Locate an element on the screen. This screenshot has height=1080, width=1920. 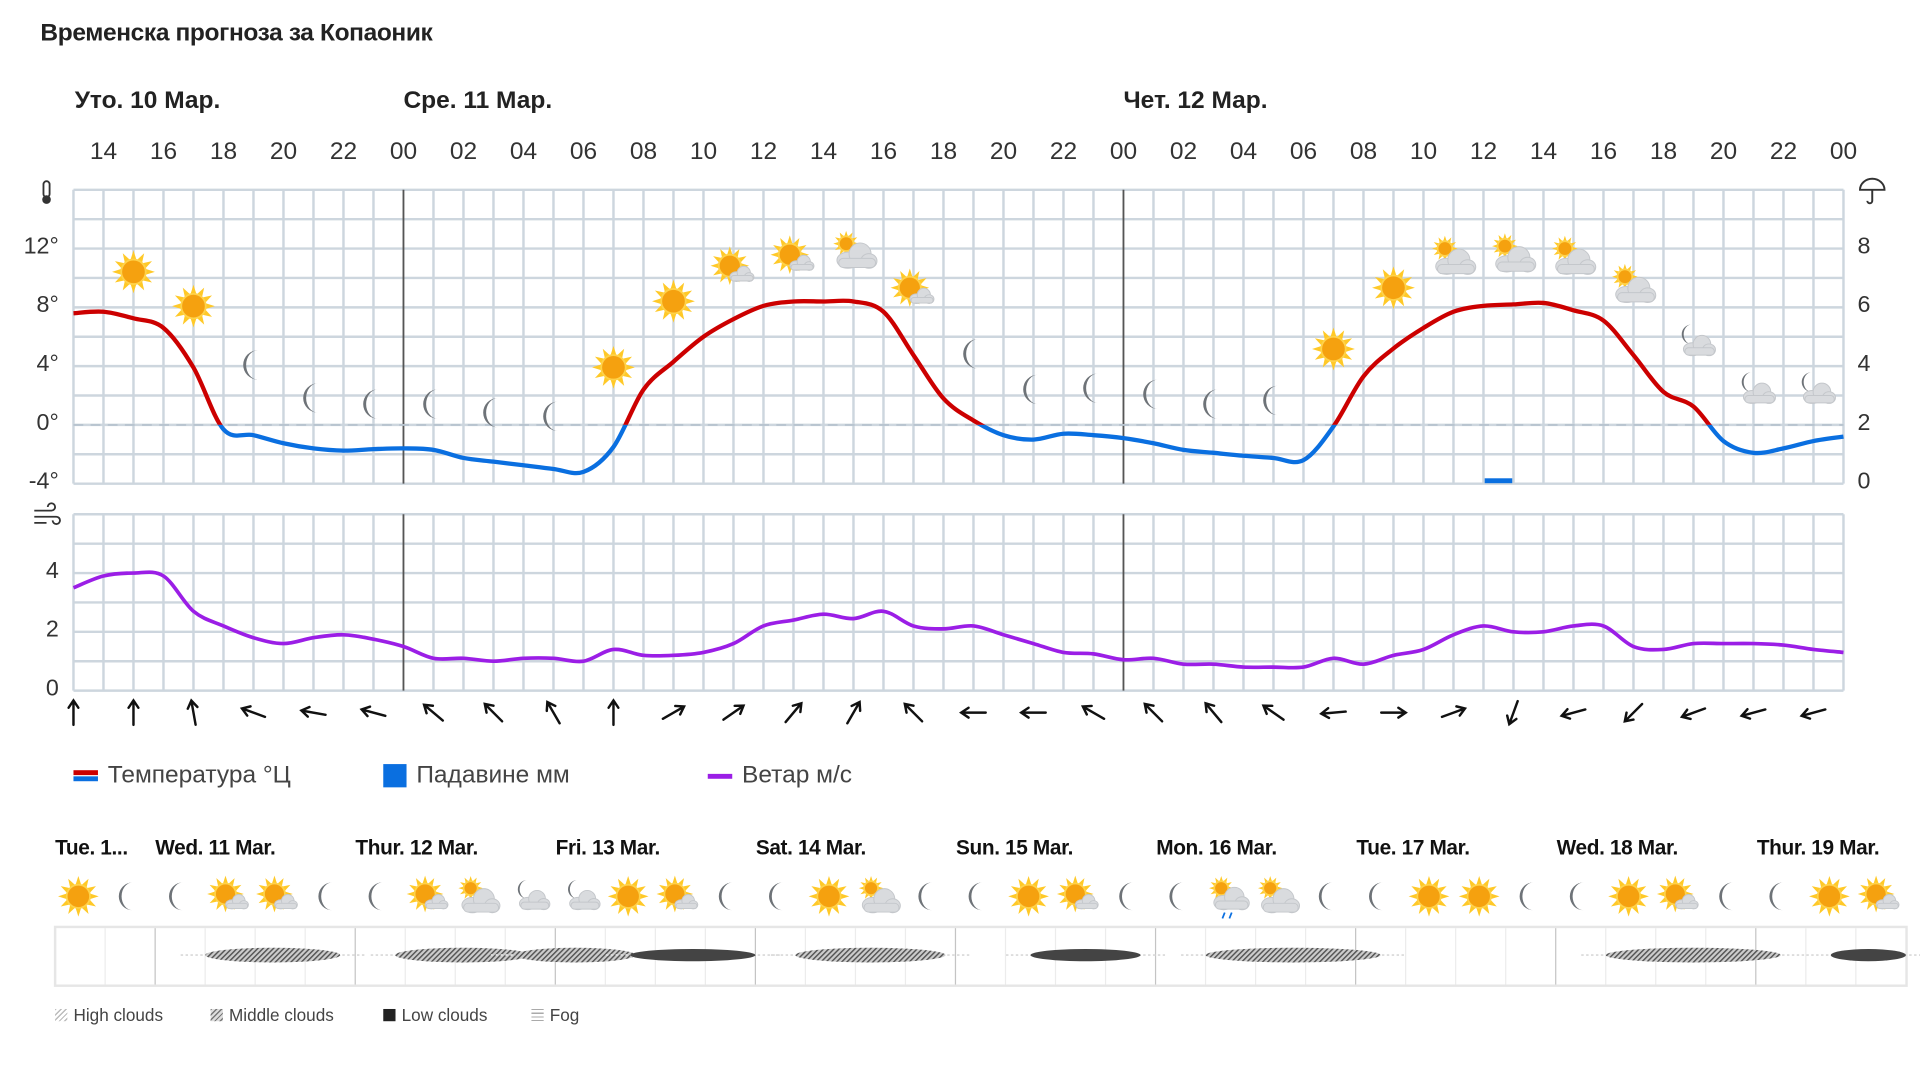
hour-label: 00 is located at coordinates (1843, 152).